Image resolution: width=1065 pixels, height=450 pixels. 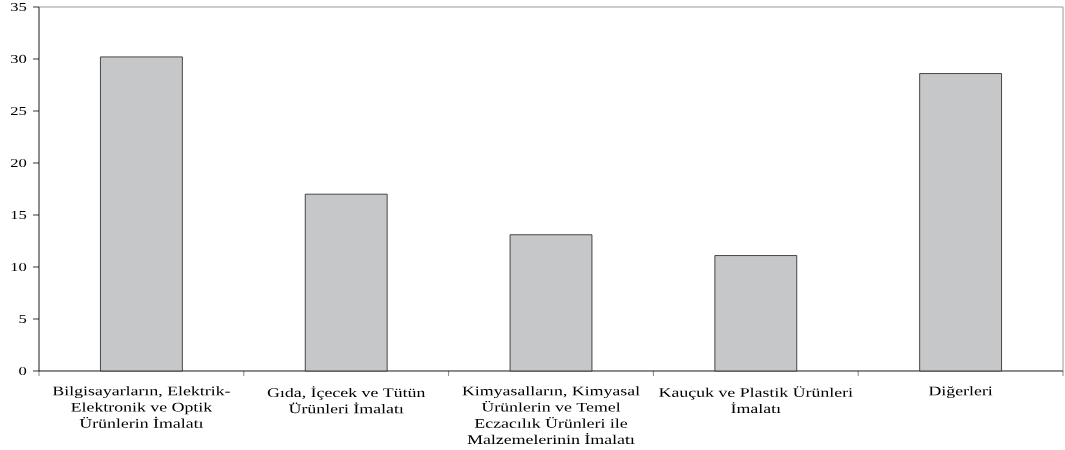 What do you see at coordinates (23, 371) in the screenshot?
I see `y-tick-label: 0` at bounding box center [23, 371].